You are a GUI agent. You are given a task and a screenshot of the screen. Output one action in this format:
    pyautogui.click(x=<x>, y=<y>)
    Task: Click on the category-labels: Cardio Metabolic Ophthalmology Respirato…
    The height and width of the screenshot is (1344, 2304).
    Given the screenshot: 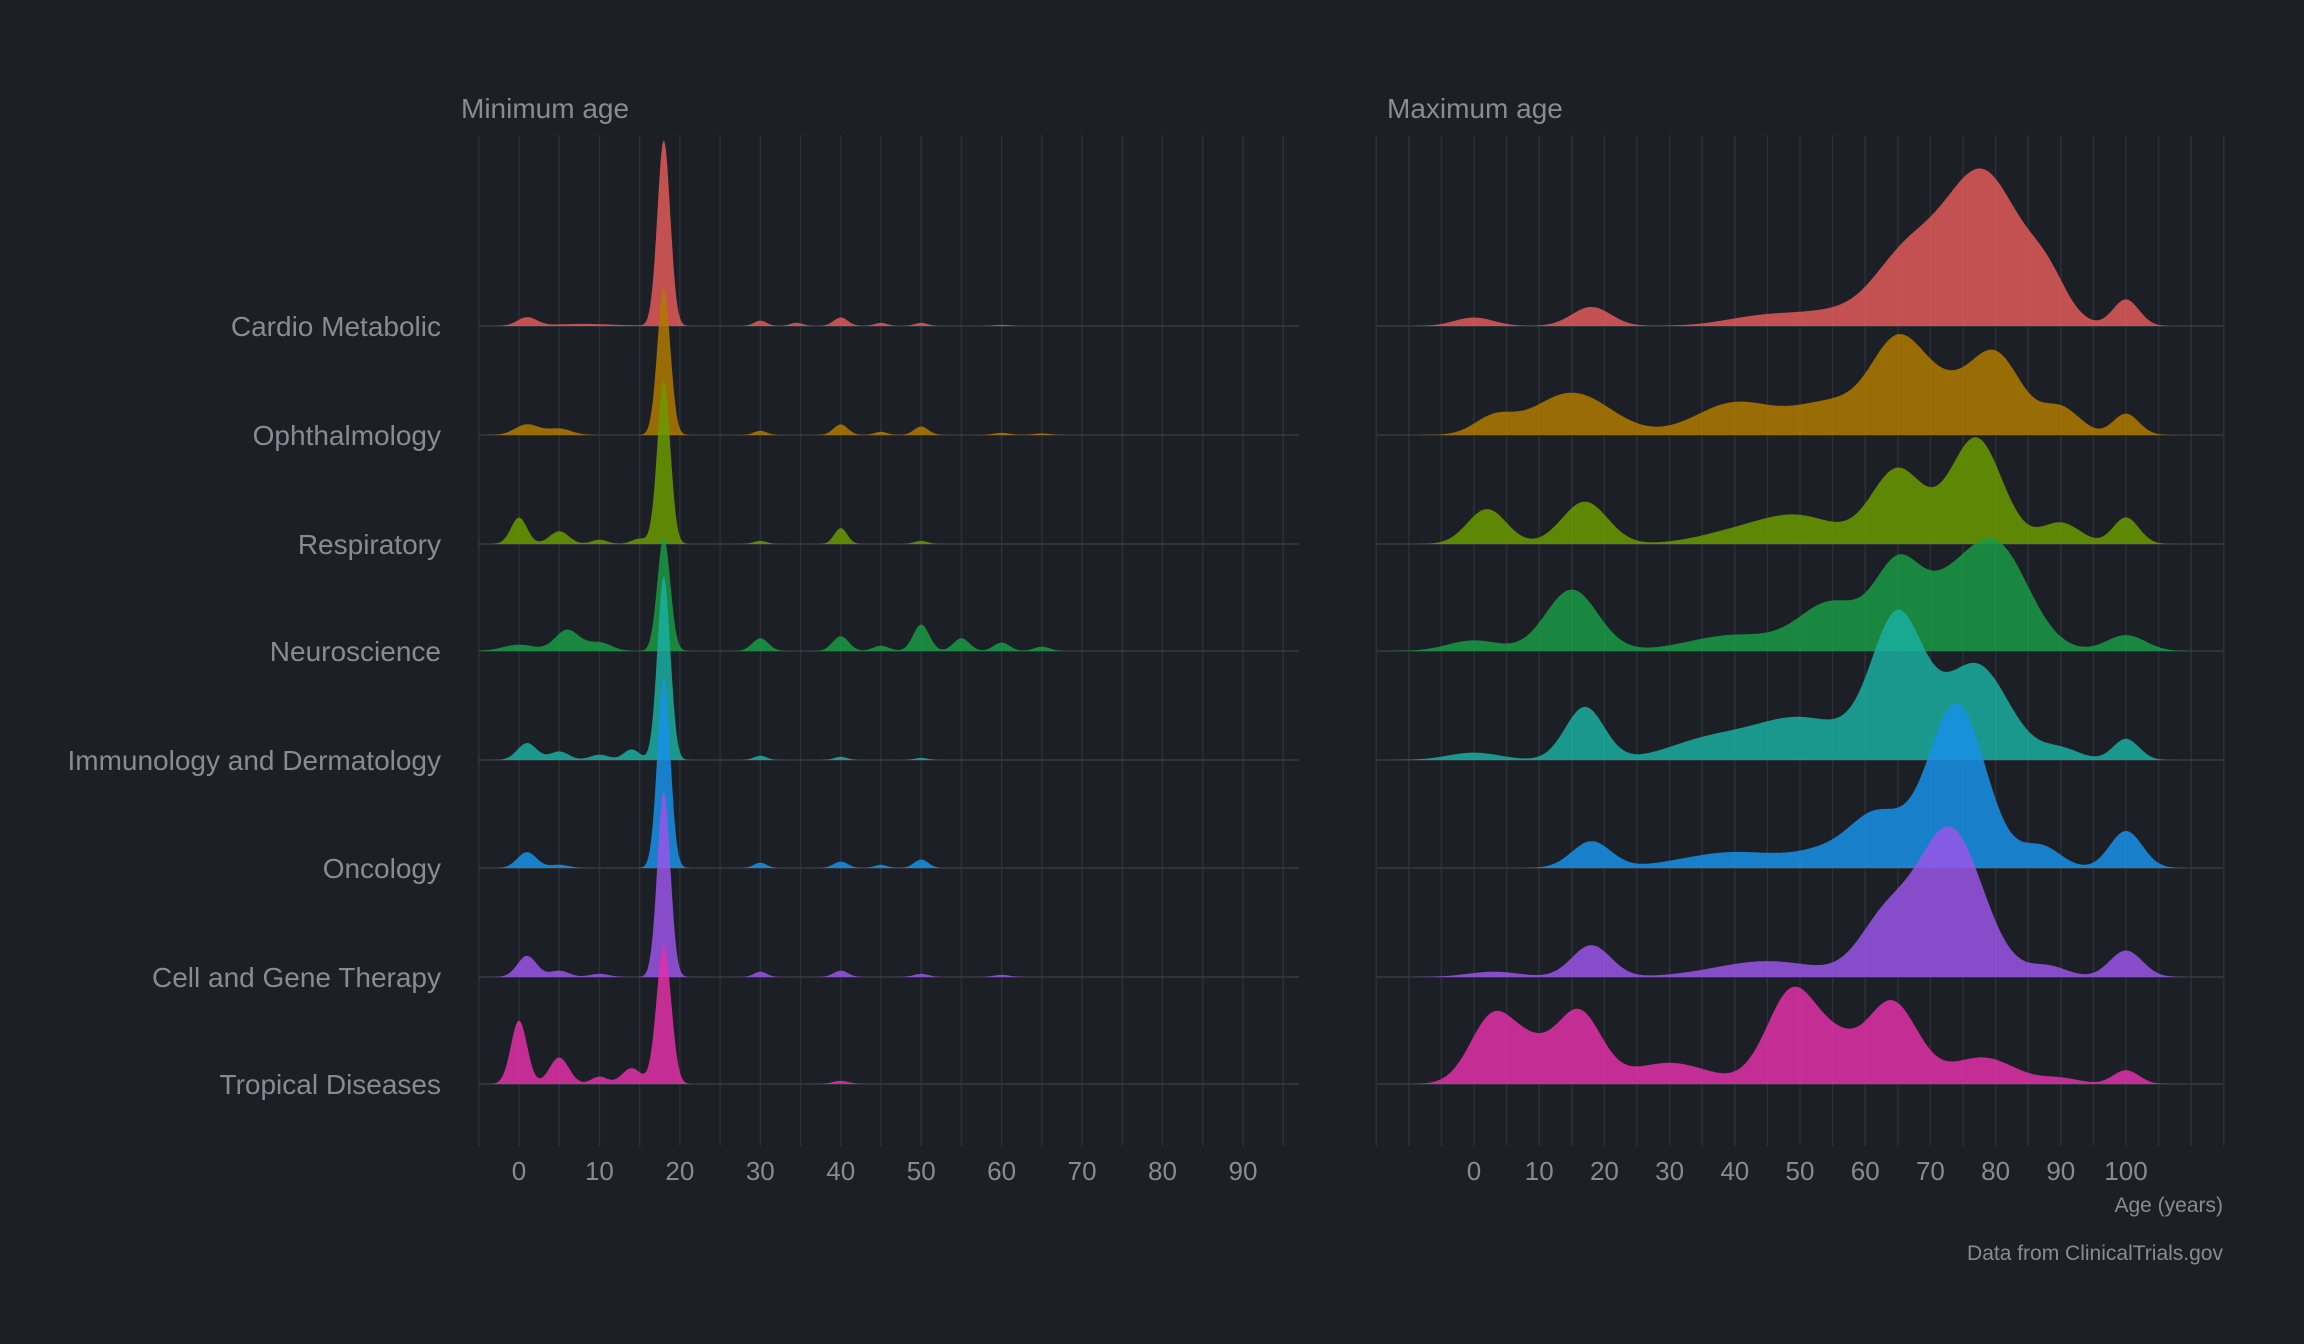 What is the action you would take?
    pyautogui.click(x=254, y=705)
    